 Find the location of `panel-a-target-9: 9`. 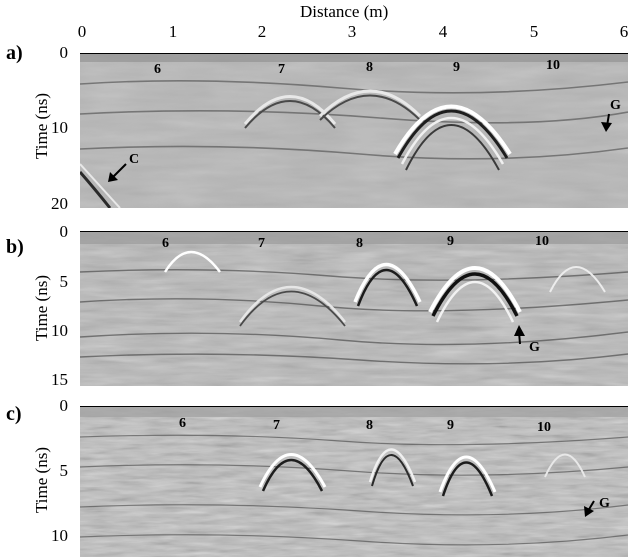

panel-a-target-9: 9 is located at coordinates (456, 67).